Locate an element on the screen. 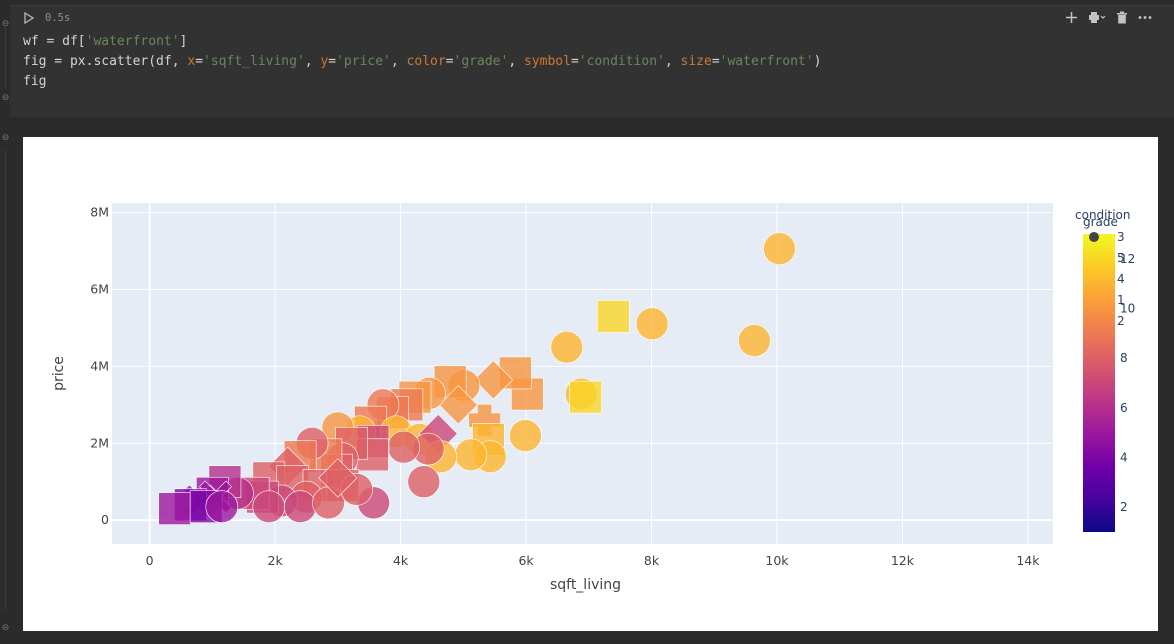  y-tick-label: 0 is located at coordinates (105, 519).